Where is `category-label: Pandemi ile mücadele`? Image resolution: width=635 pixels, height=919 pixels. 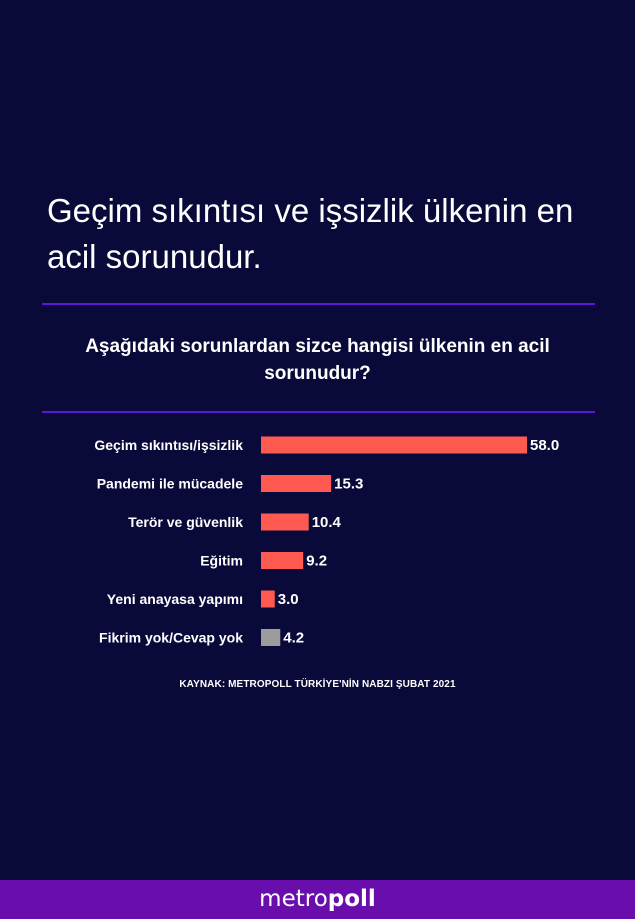 category-label: Pandemi ile mücadele is located at coordinates (170, 484).